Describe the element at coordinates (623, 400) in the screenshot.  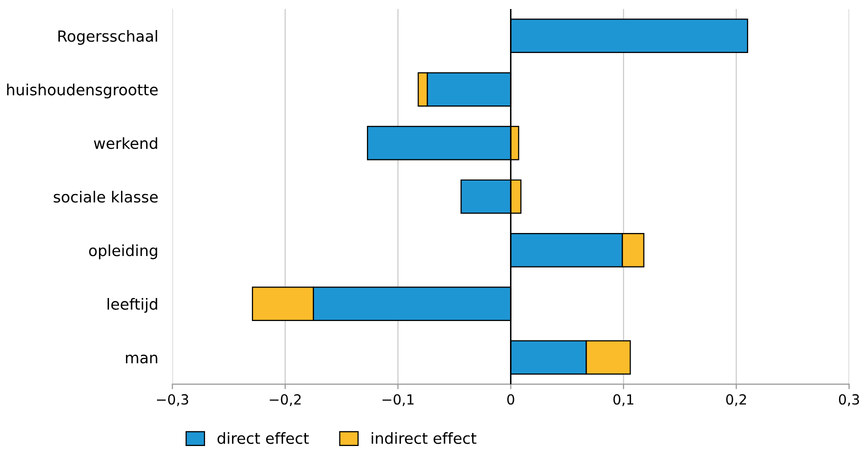
I see `x-tick-label: 0,1` at that location.